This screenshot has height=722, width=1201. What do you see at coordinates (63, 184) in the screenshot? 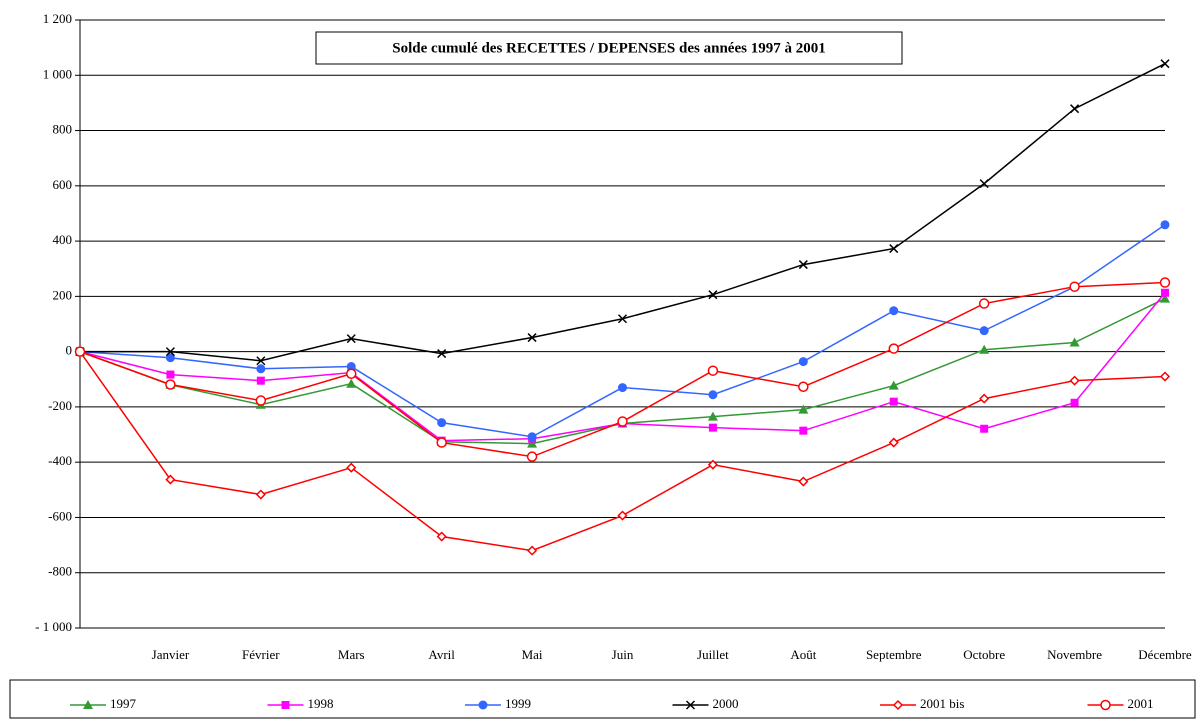
I see `y-tick-label: 600` at bounding box center [63, 184].